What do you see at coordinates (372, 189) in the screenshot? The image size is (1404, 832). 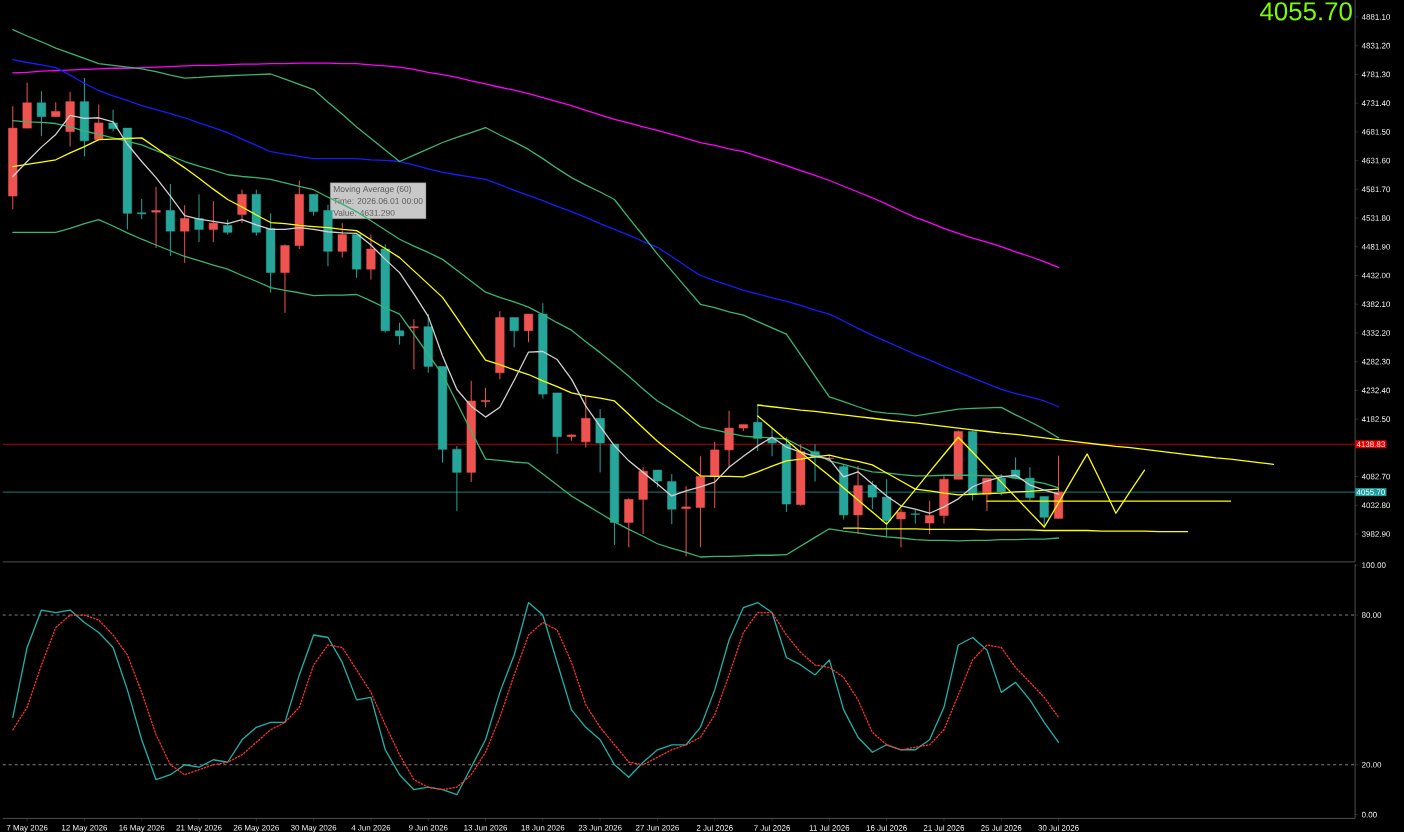 I see `annotation: Moving Average (60)` at bounding box center [372, 189].